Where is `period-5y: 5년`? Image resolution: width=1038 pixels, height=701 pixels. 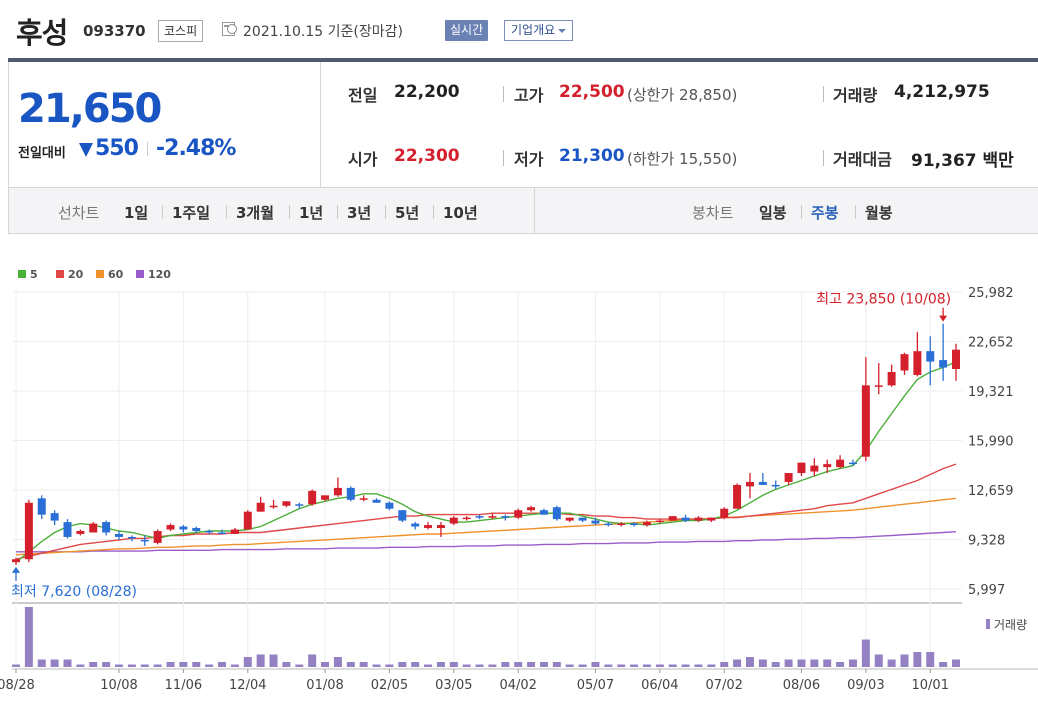
period-5y: 5년 is located at coordinates (407, 213).